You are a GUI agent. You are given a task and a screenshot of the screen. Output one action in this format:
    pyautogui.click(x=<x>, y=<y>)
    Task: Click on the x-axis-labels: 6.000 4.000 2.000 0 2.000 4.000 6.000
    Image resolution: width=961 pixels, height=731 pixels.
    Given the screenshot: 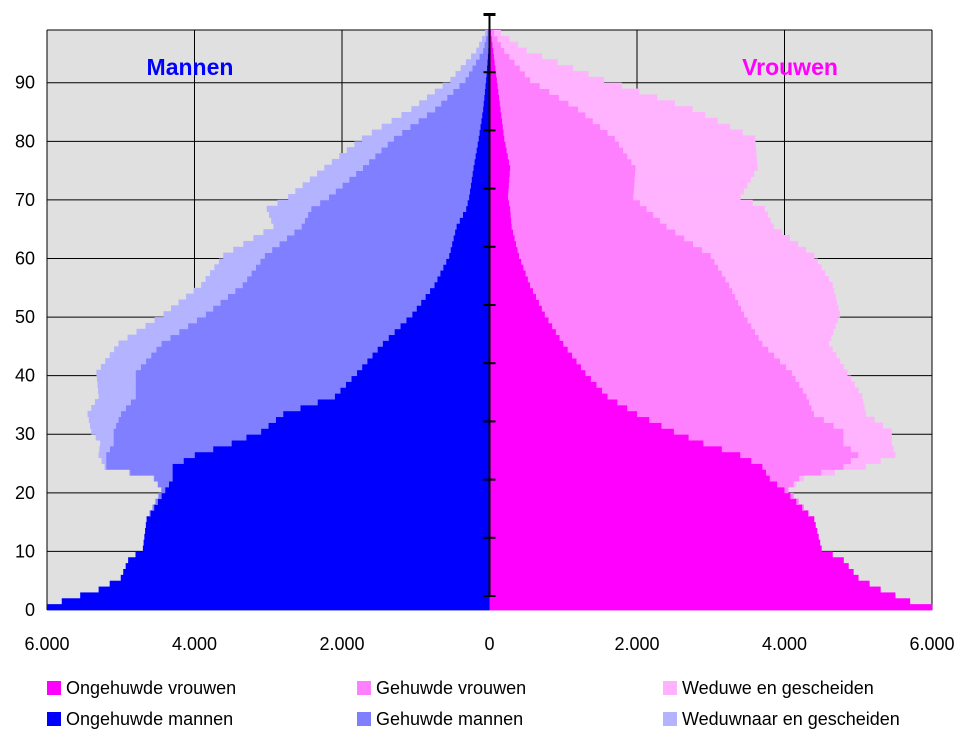 What is the action you would take?
    pyautogui.click(x=489, y=644)
    